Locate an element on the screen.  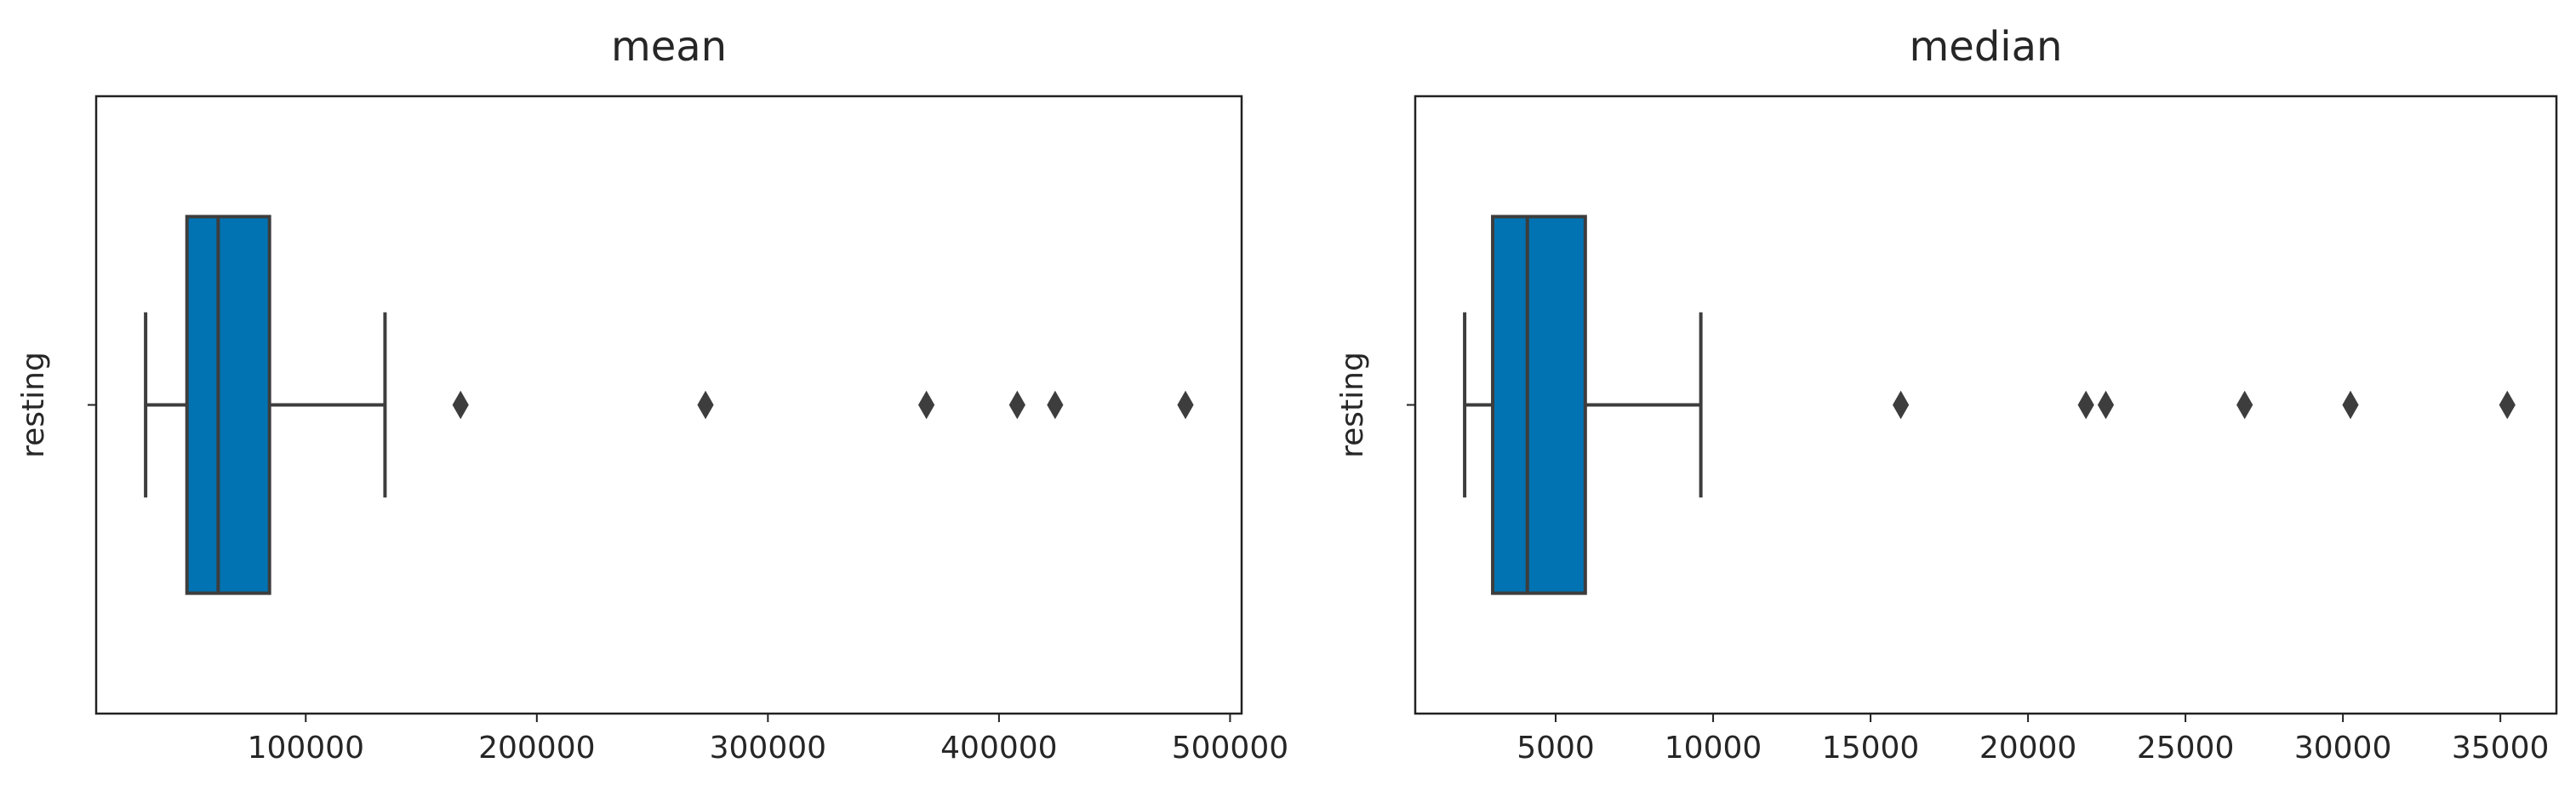
x-tick-label: 200000 is located at coordinates (536, 748).